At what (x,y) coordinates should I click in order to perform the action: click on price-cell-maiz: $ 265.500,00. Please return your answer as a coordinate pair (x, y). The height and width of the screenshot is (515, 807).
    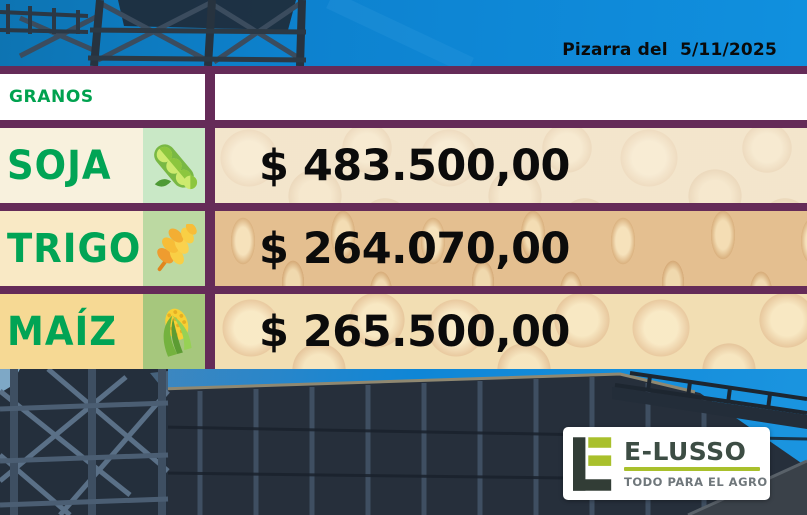
    Looking at the image, I should click on (511, 331).